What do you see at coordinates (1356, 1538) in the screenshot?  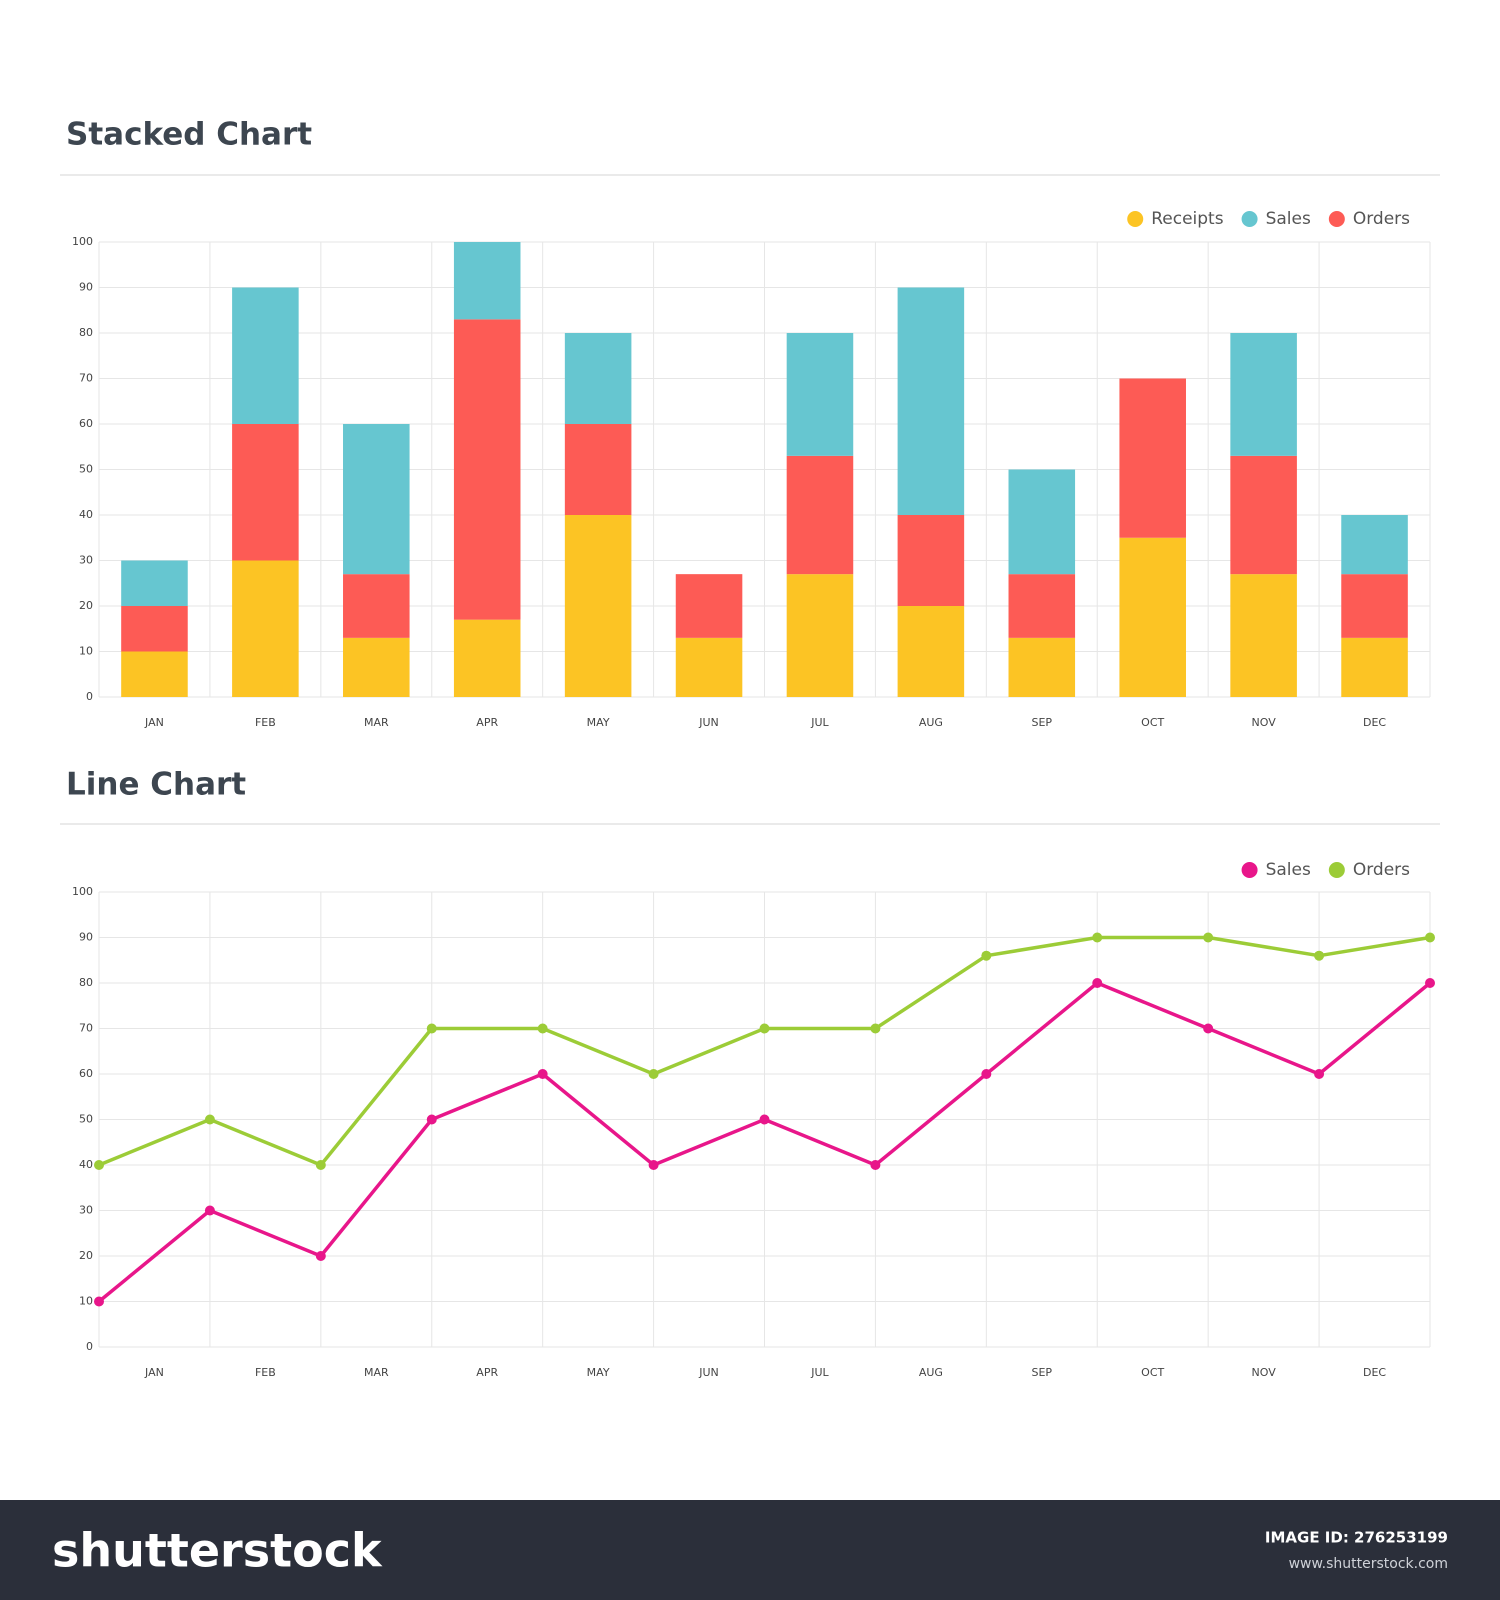 I see `footer-image-id: IMAGE ID: 276253199` at bounding box center [1356, 1538].